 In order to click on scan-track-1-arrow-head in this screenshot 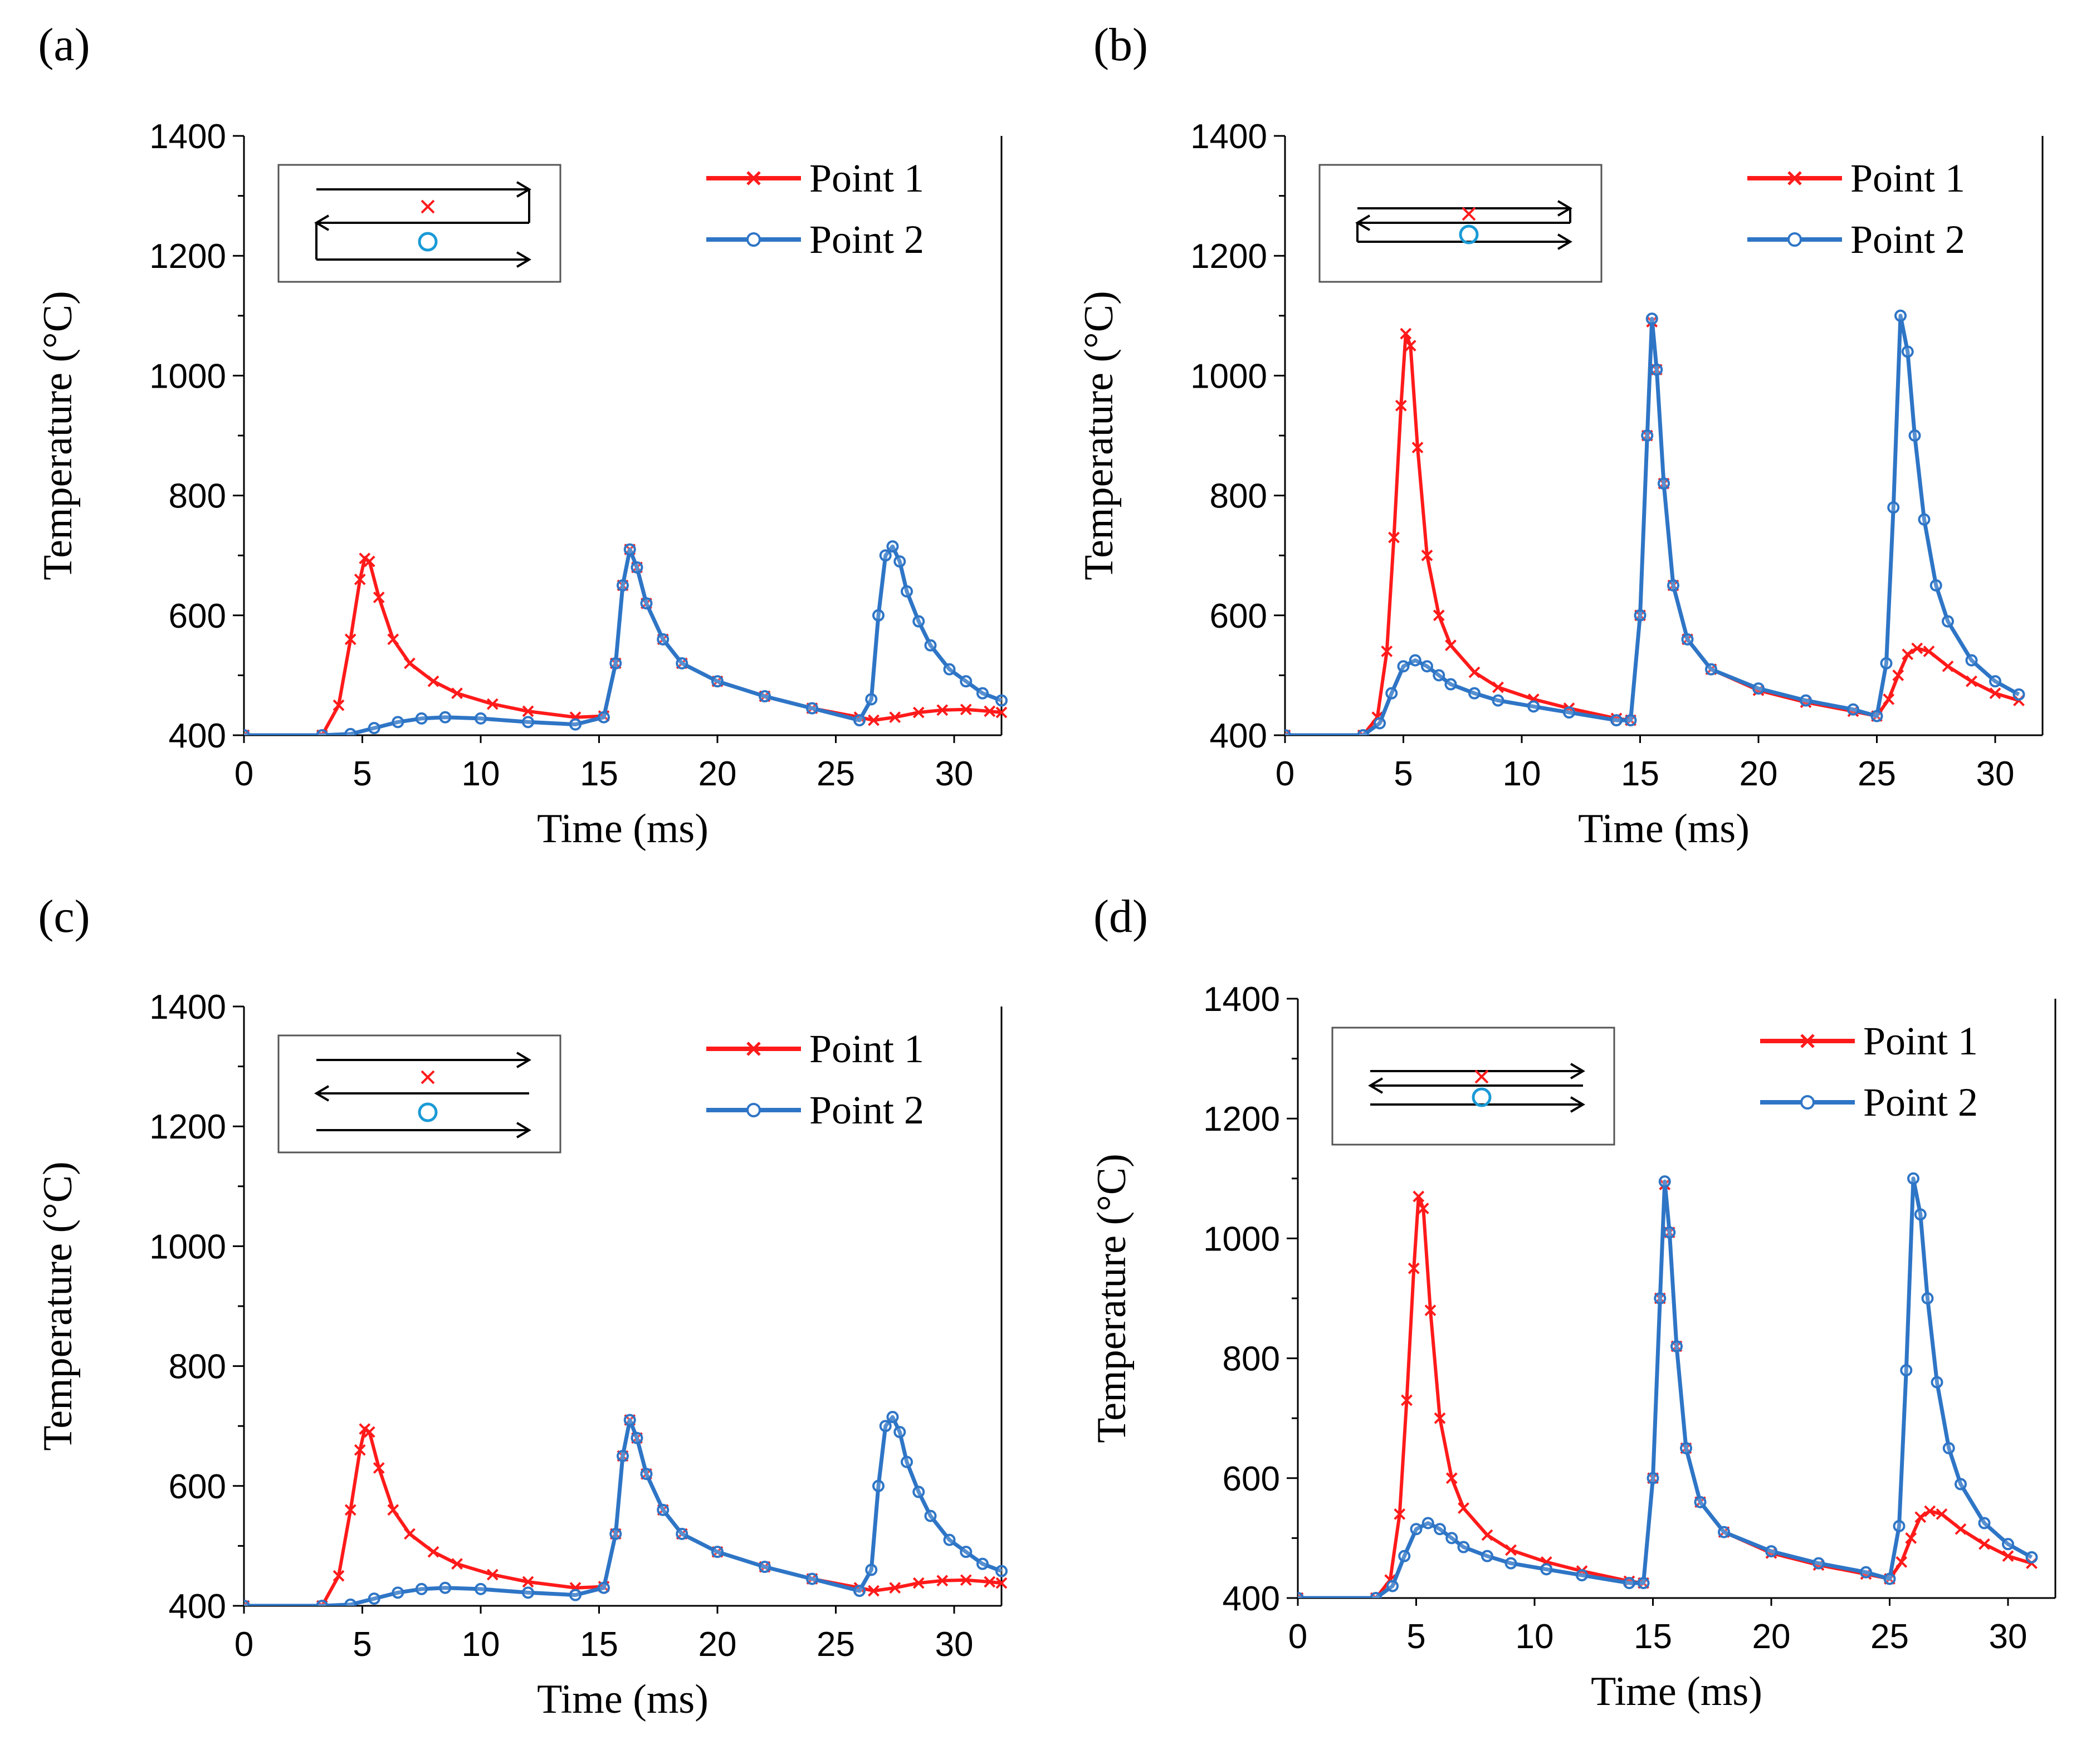, I will do `click(1578, 1071)`.